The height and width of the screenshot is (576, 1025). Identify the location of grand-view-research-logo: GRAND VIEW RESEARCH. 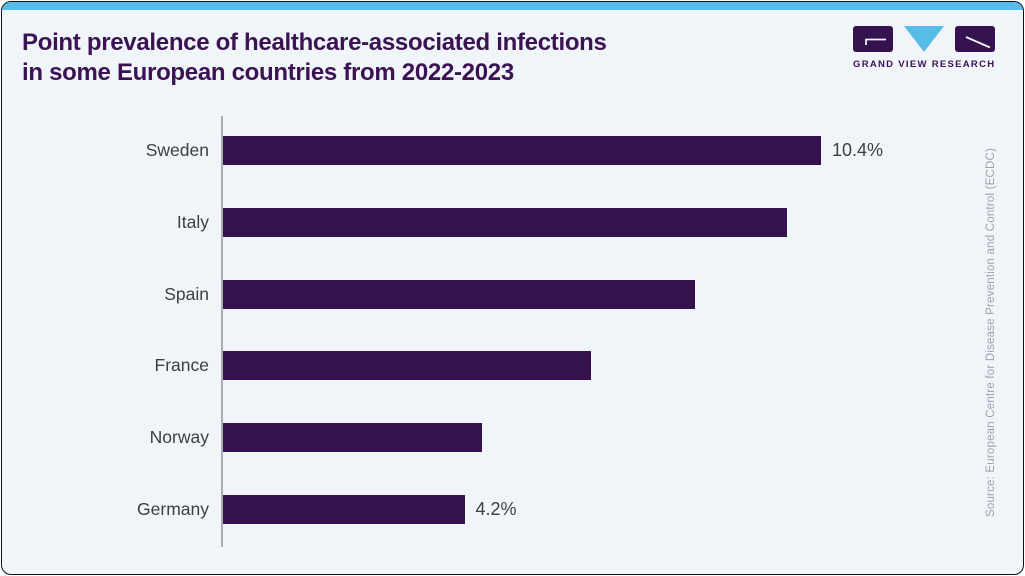
(924, 48).